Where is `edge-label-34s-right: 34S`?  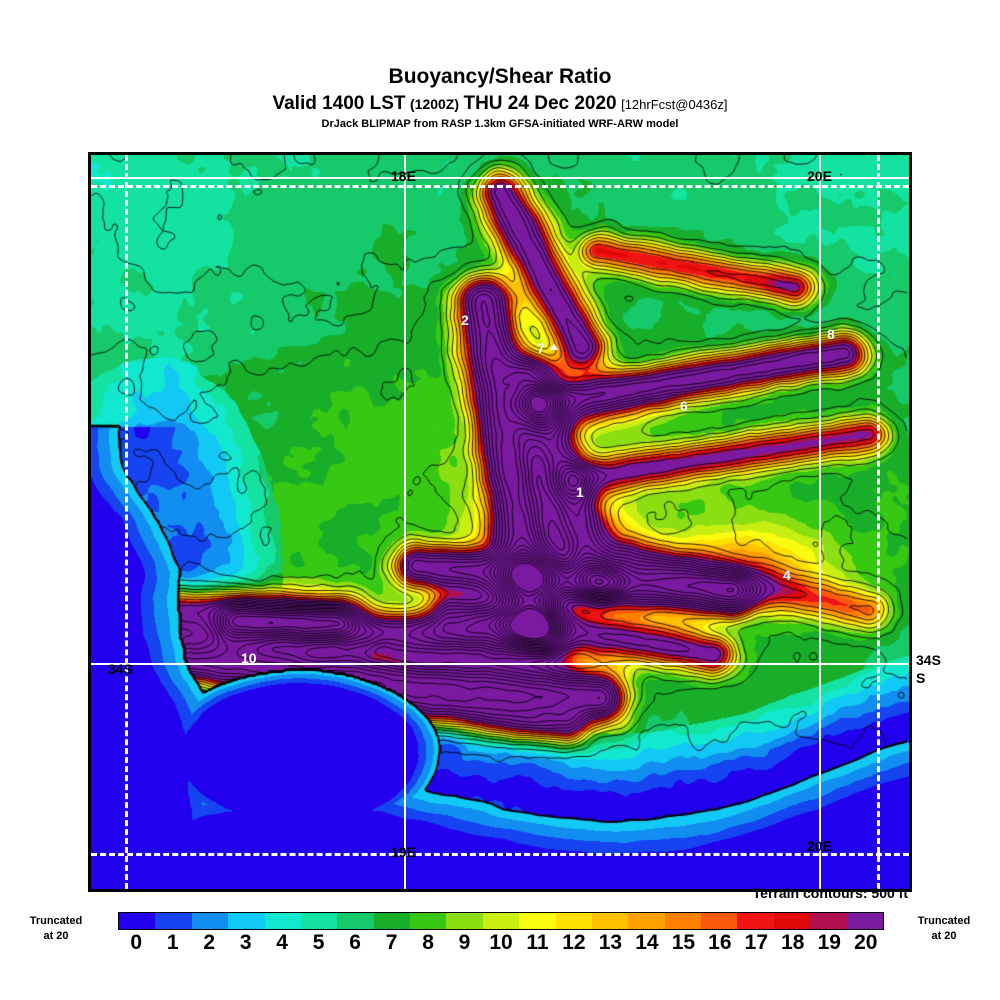
edge-label-34s-right: 34S is located at coordinates (928, 660).